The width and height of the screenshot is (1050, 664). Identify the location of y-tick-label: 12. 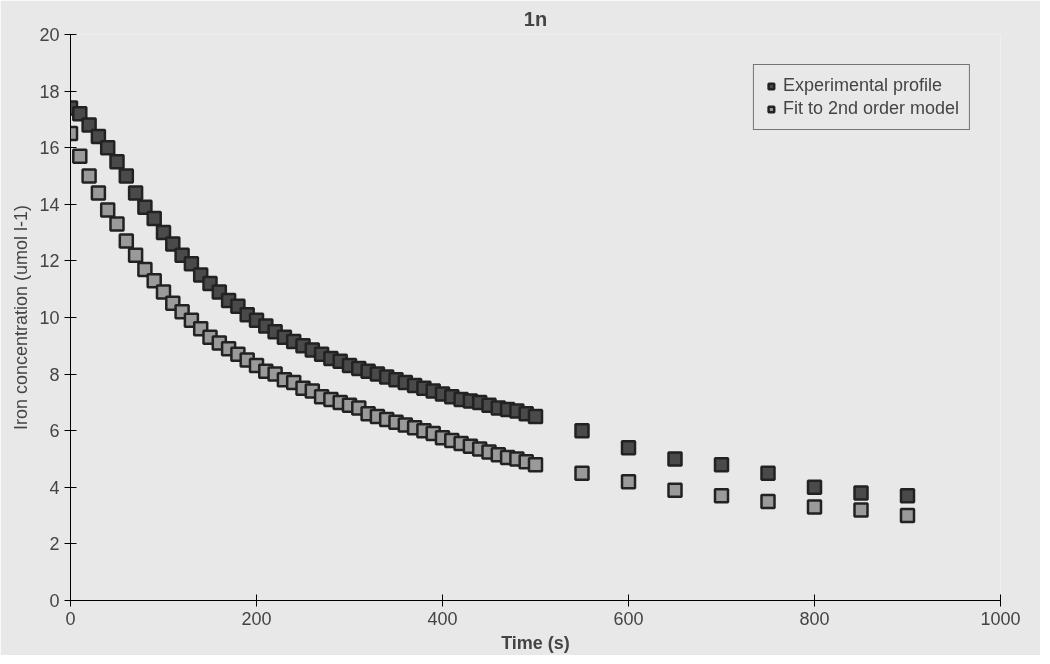
(49, 261).